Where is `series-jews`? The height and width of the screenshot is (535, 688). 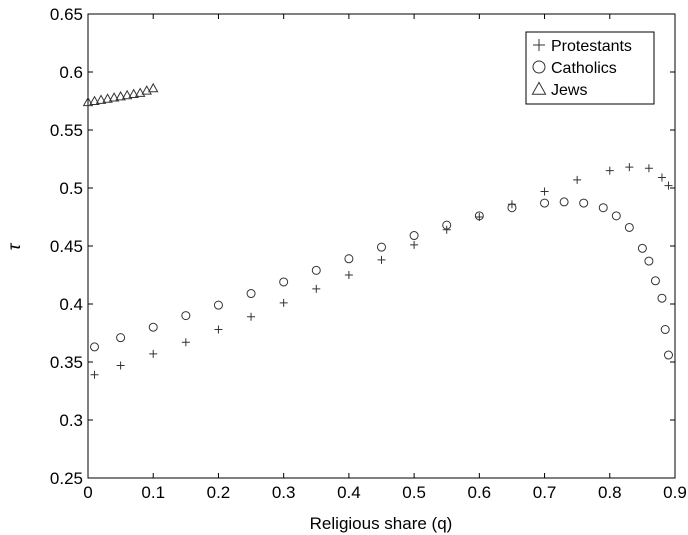 series-jews is located at coordinates (120, 94).